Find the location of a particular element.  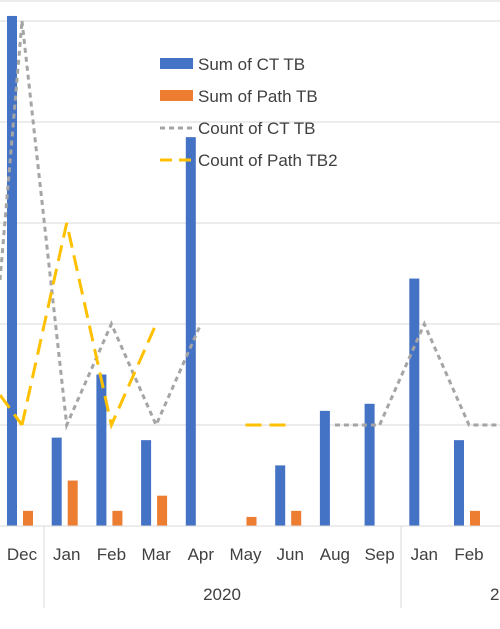

x-tick-label: Mar is located at coordinates (156, 554).